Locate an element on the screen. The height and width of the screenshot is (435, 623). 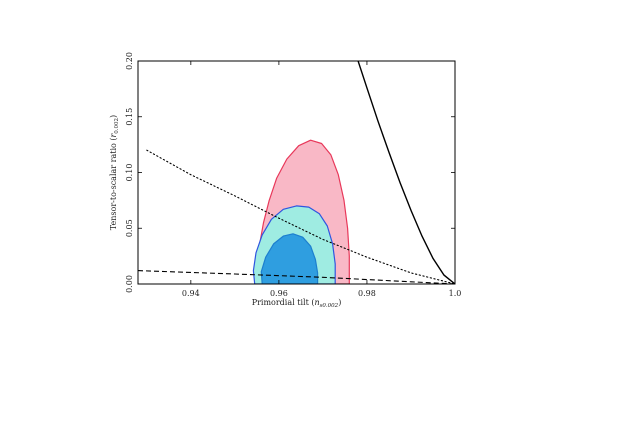
curve-dashed is located at coordinates (296, 277).